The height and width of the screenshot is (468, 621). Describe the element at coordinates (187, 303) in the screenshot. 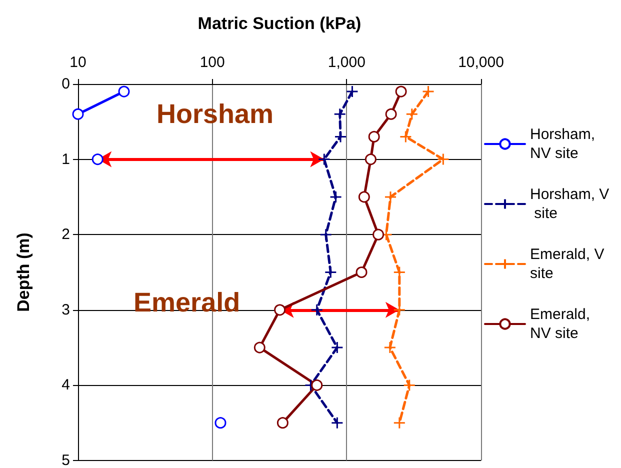

I see `annotation: Emerald` at that location.